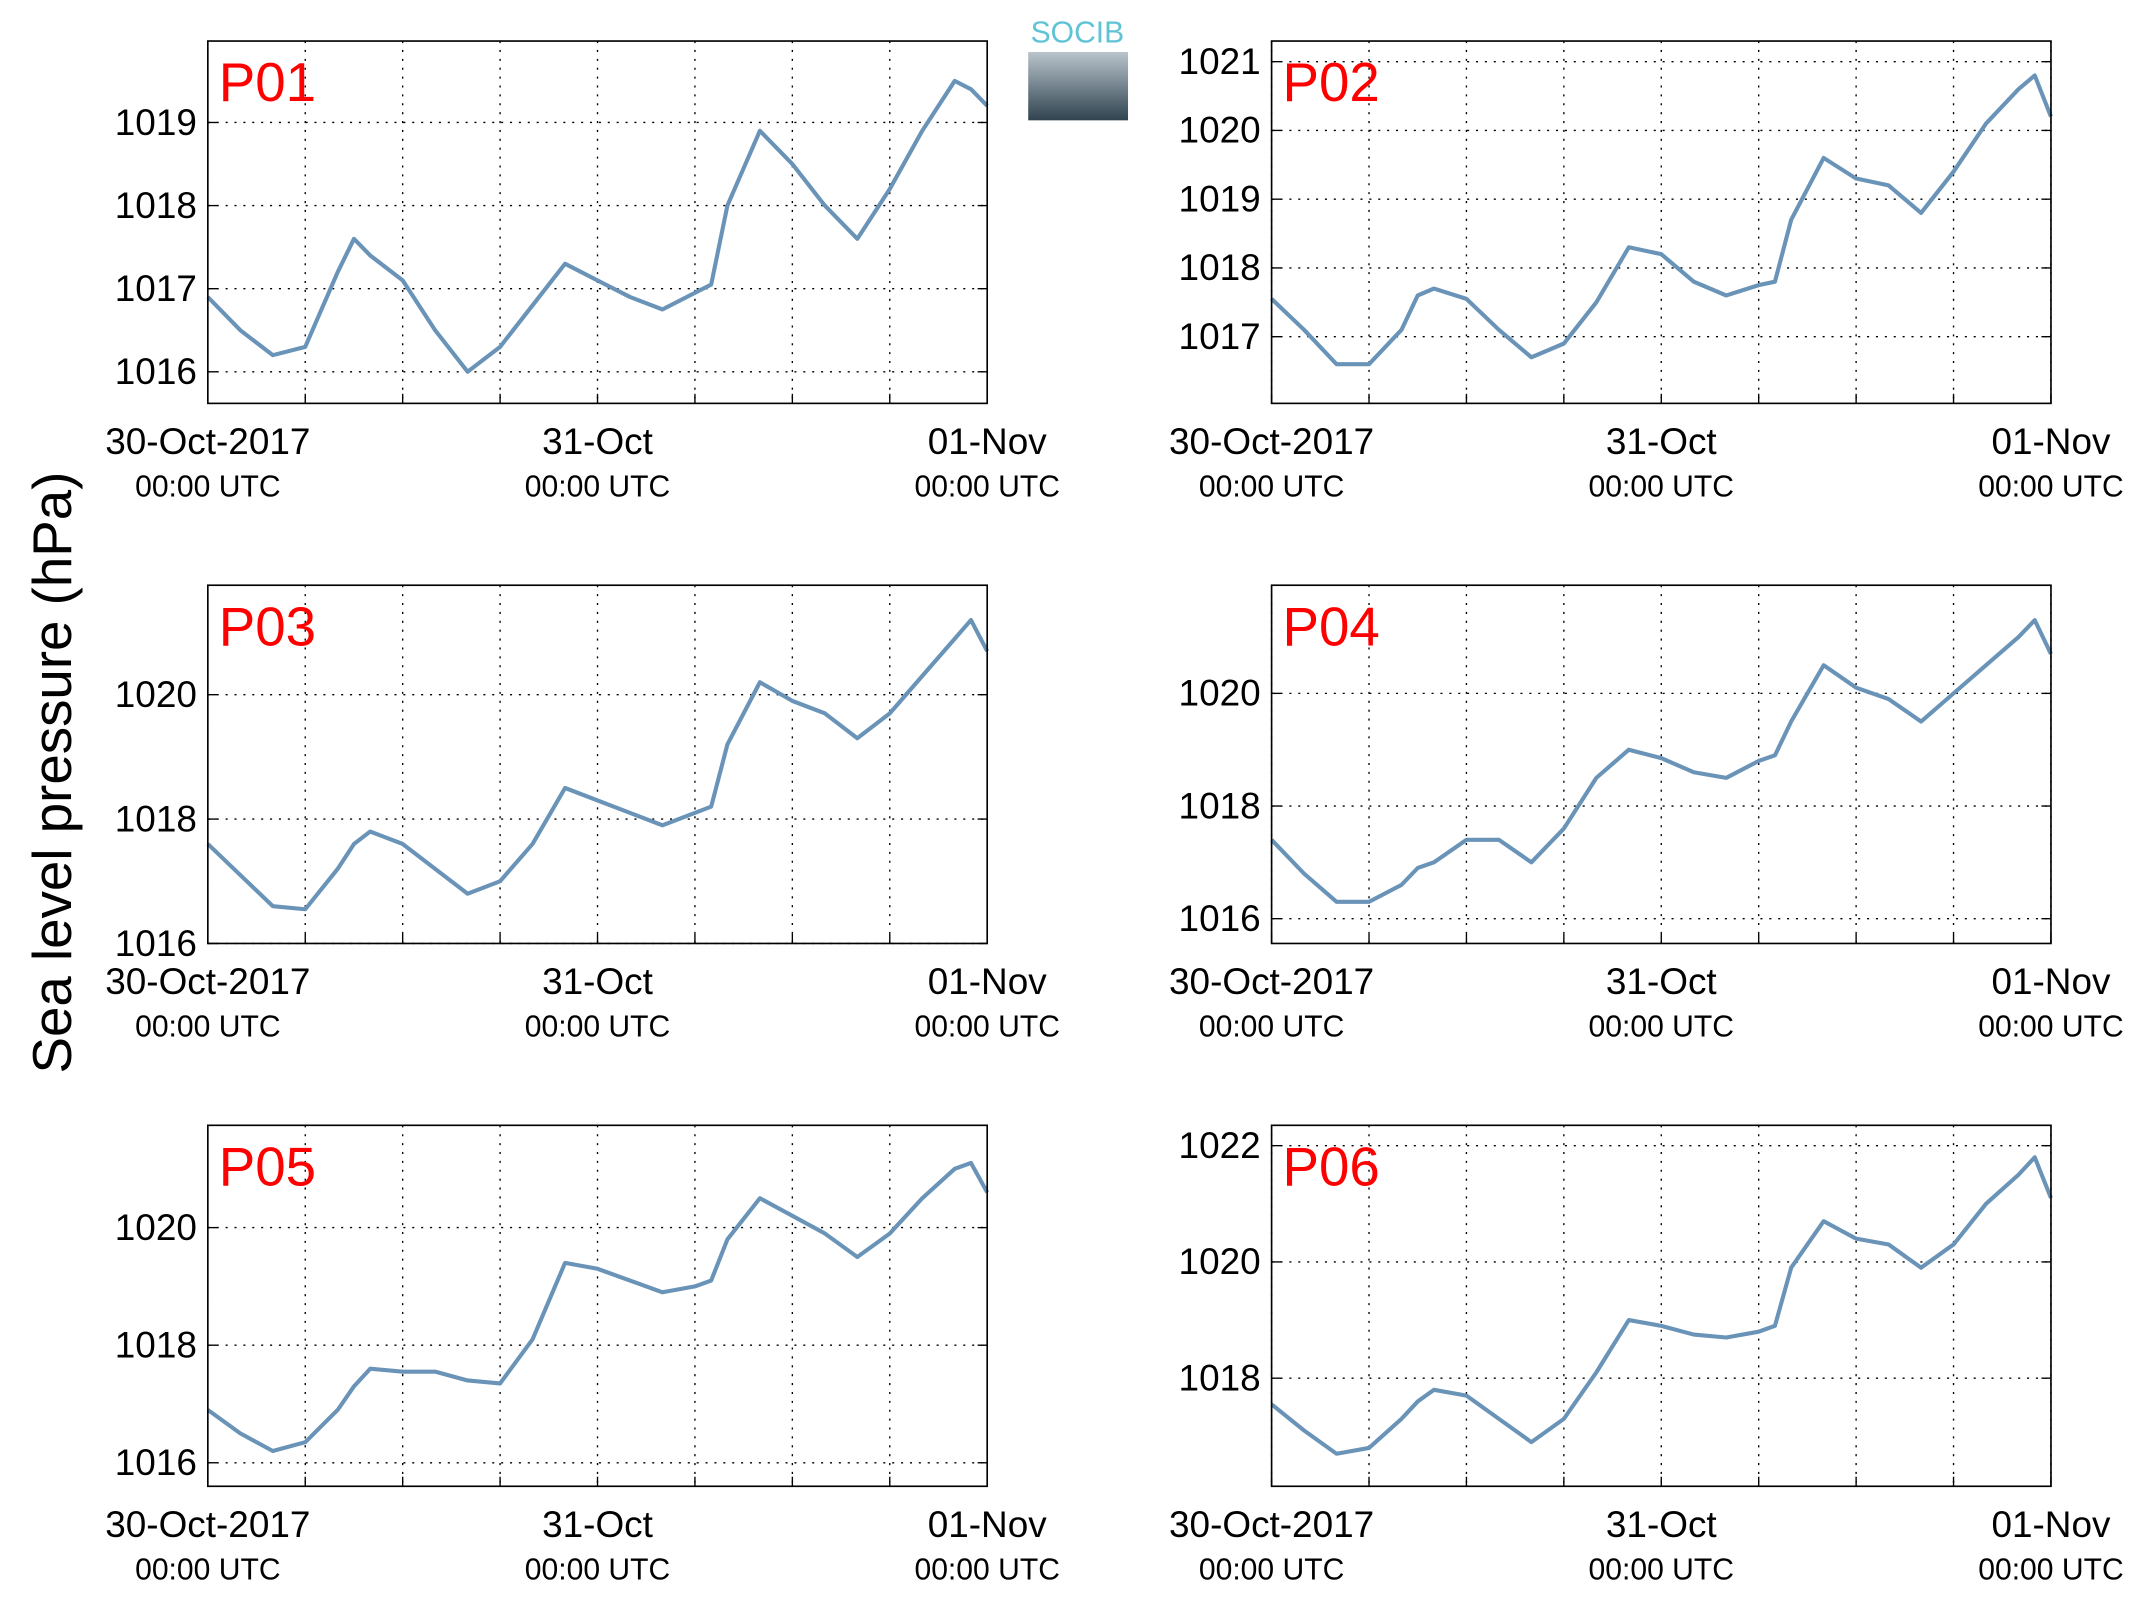  I want to click on panel-title: P01, so click(267, 82).